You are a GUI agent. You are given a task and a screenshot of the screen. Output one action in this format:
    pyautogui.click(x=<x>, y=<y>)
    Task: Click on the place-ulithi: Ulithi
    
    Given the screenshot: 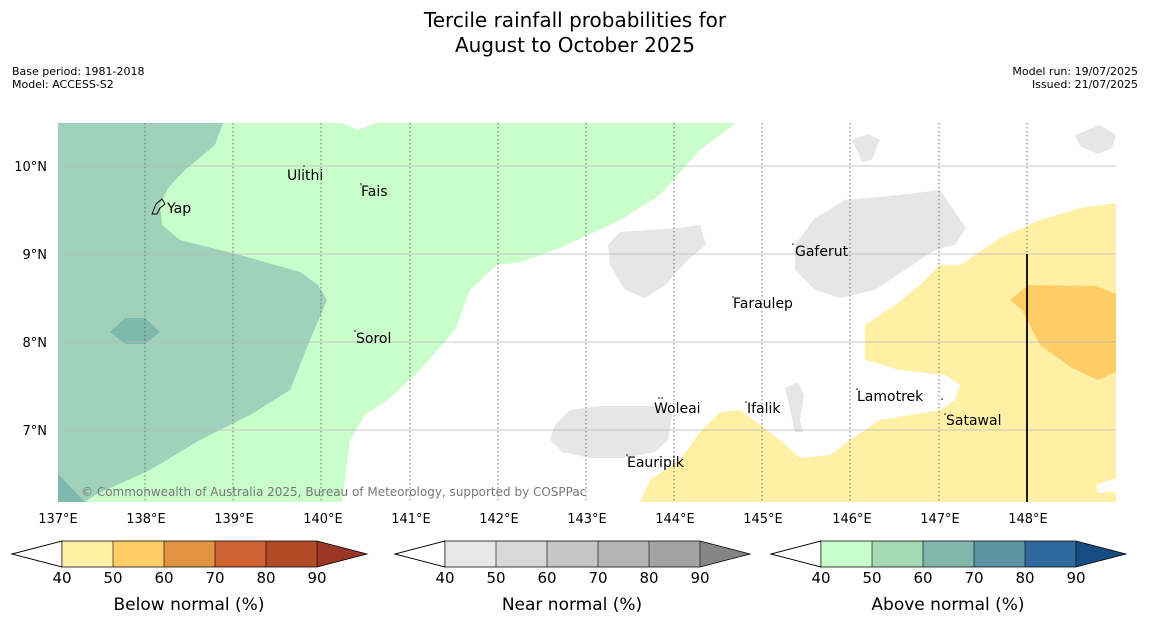 What is the action you would take?
    pyautogui.click(x=305, y=176)
    